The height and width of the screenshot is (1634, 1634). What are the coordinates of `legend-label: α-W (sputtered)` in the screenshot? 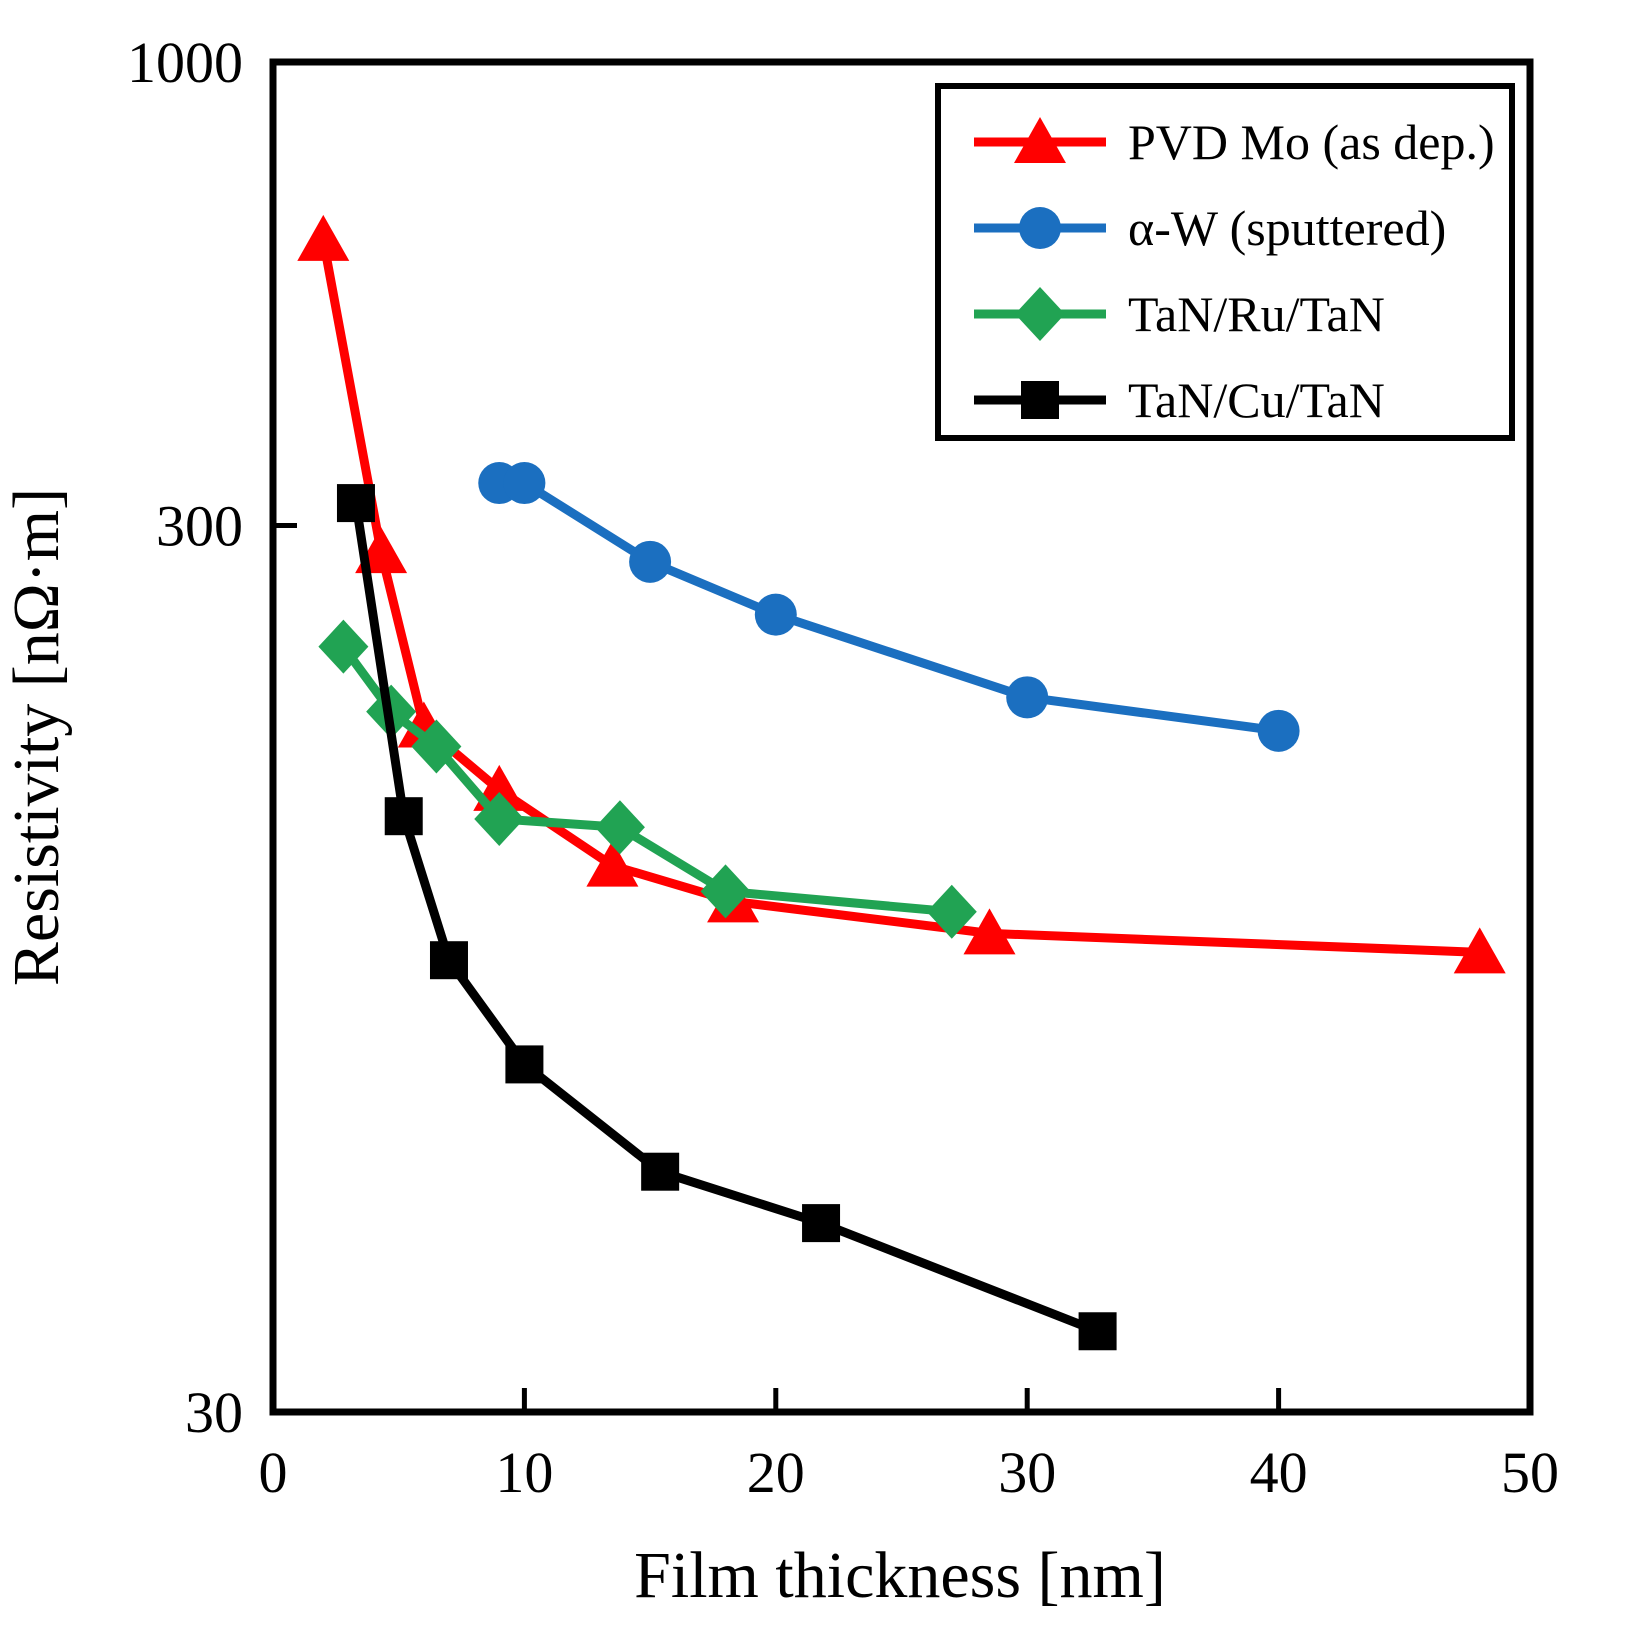 It's located at (1287, 228).